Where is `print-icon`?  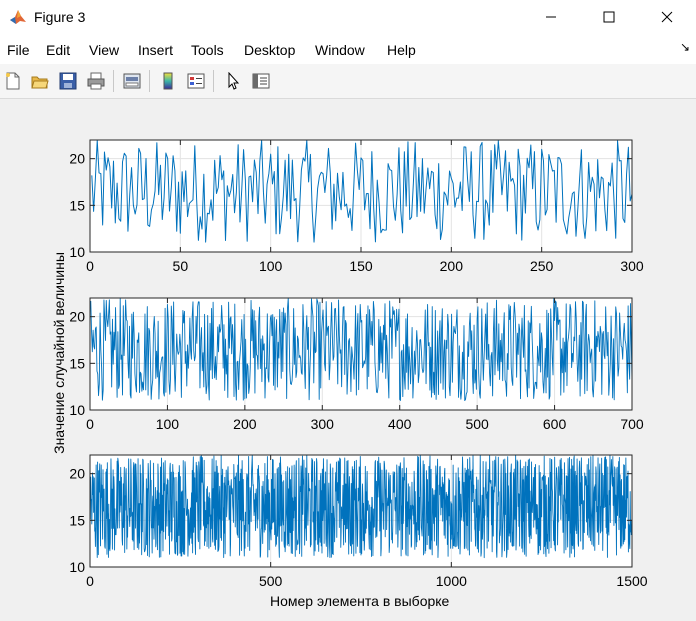
print-icon is located at coordinates (96, 81).